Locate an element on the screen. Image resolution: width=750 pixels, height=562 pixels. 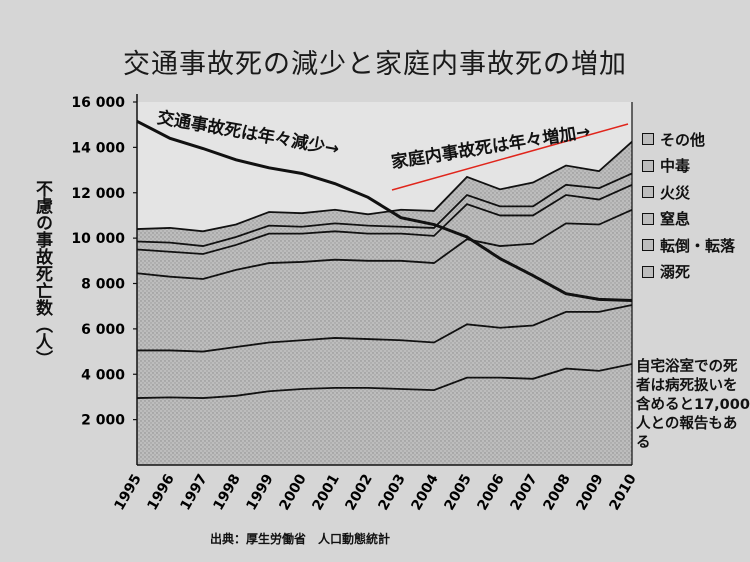
legend-label: 溺死 is located at coordinates (675, 272).